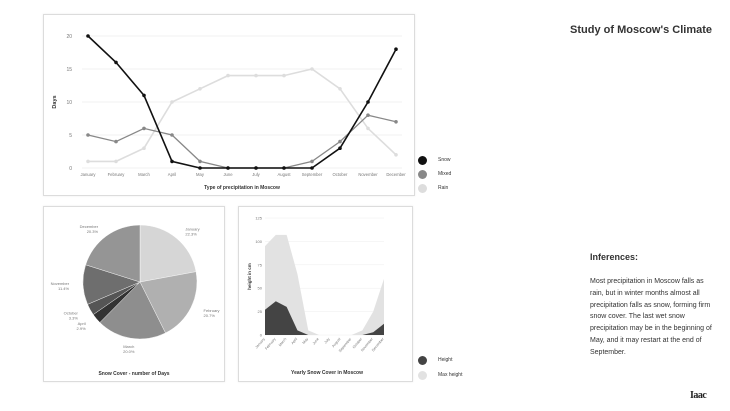 This screenshot has width=730, height=411. I want to click on x-tick-label: February, so click(117, 174).